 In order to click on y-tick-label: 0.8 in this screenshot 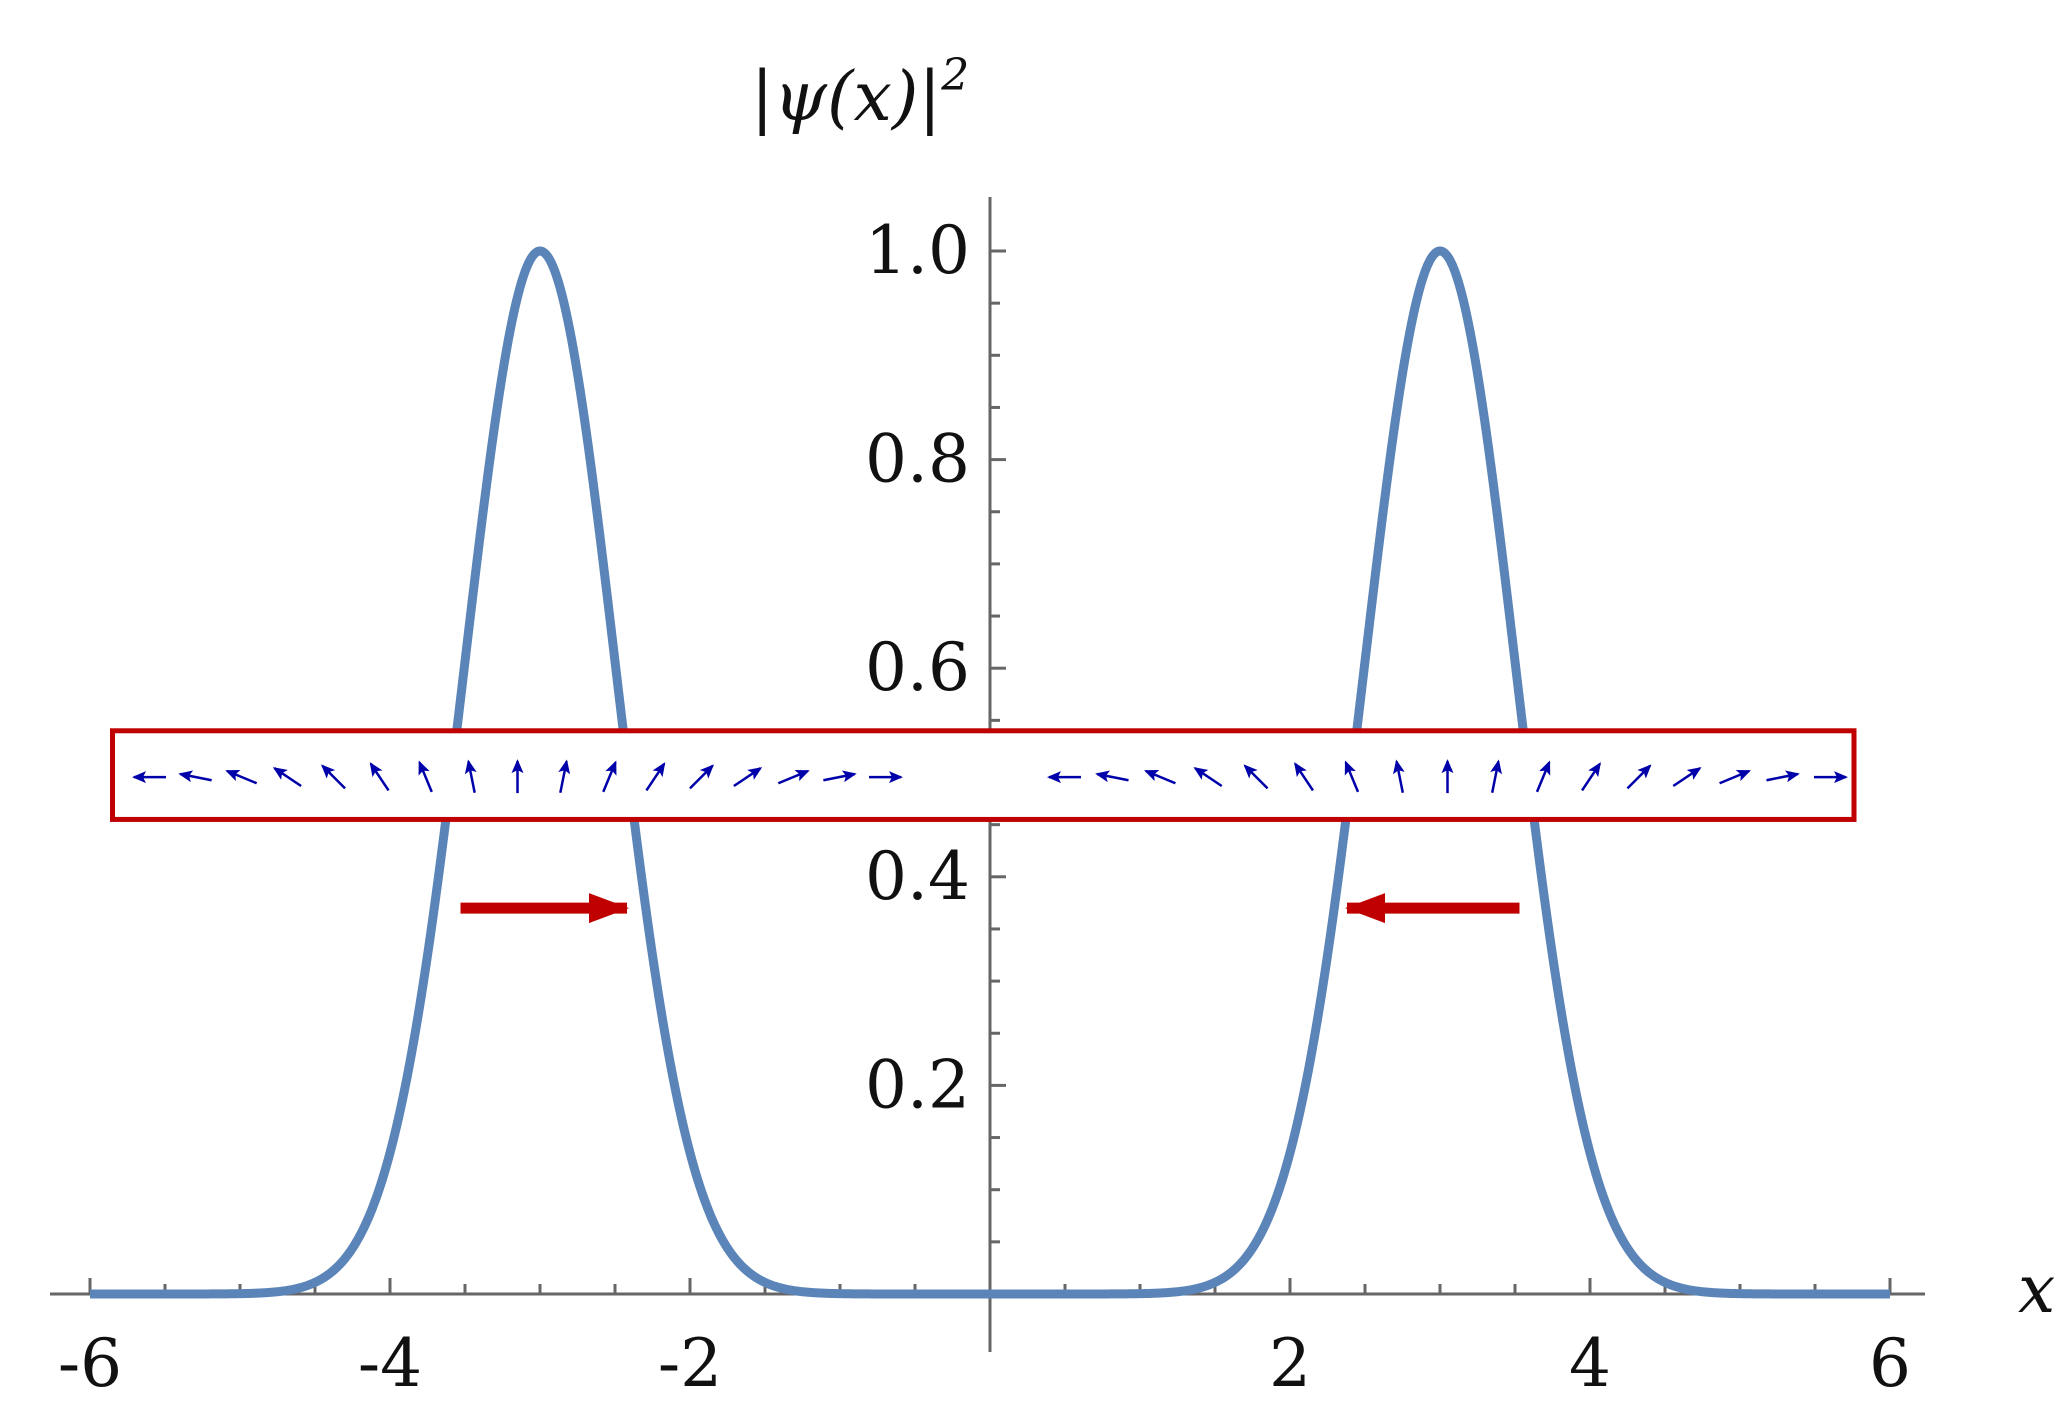, I will do `click(917, 459)`.